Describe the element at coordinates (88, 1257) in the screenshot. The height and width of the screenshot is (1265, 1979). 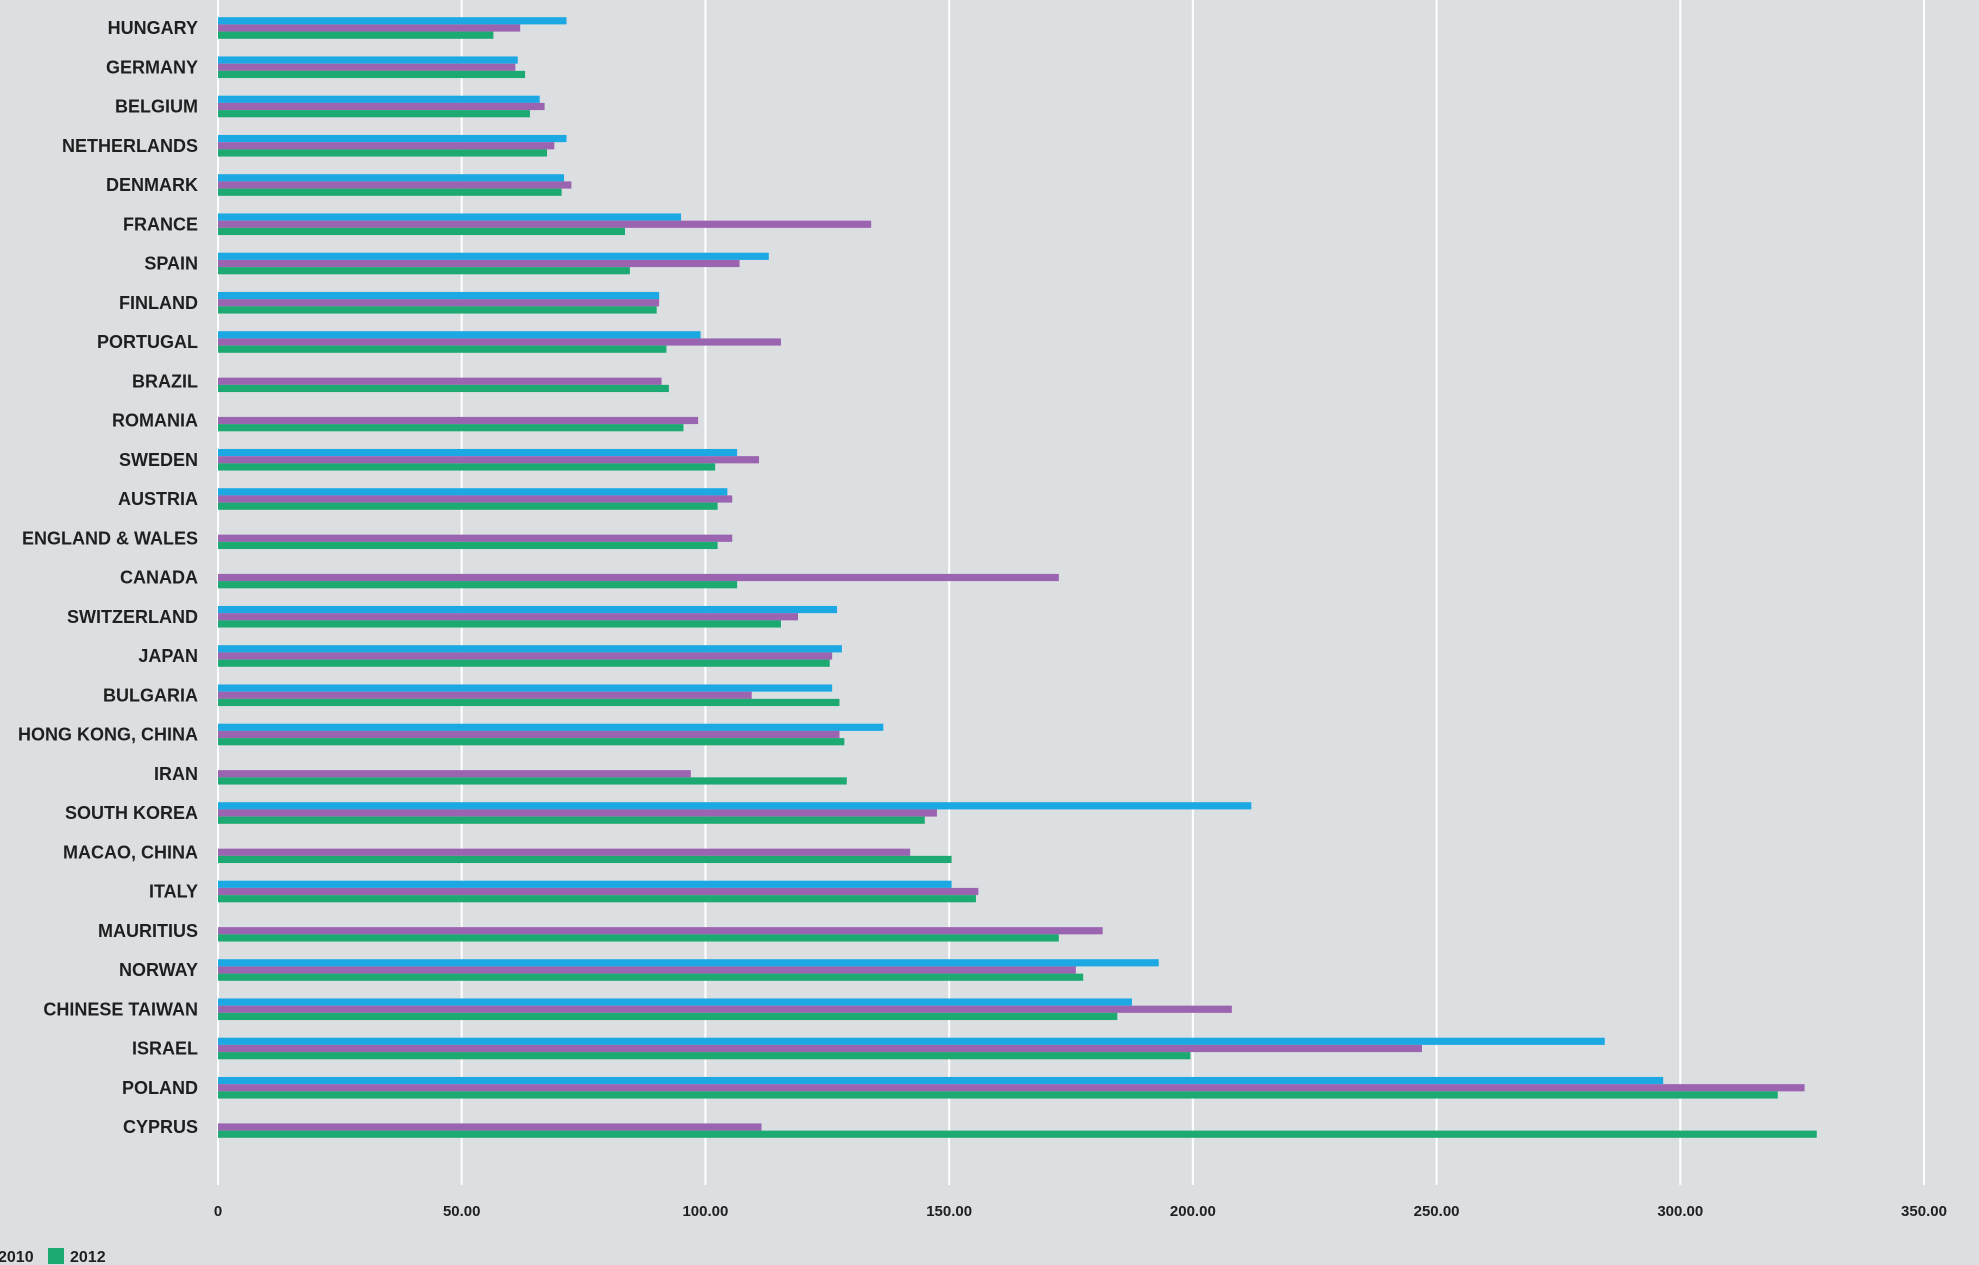
I see `legend-label-2012: 2012` at that location.